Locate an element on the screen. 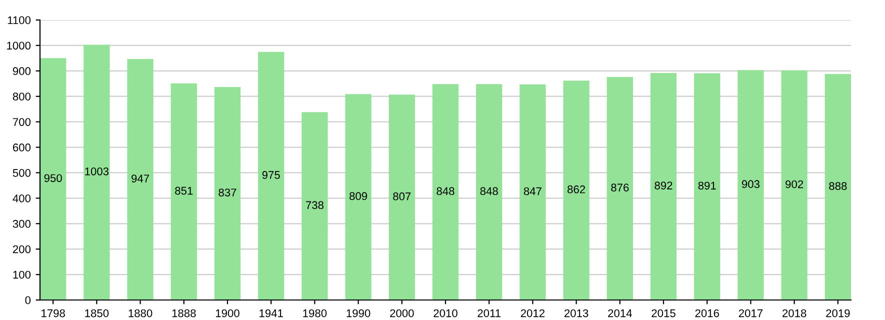  data-label: 876 is located at coordinates (620, 188).